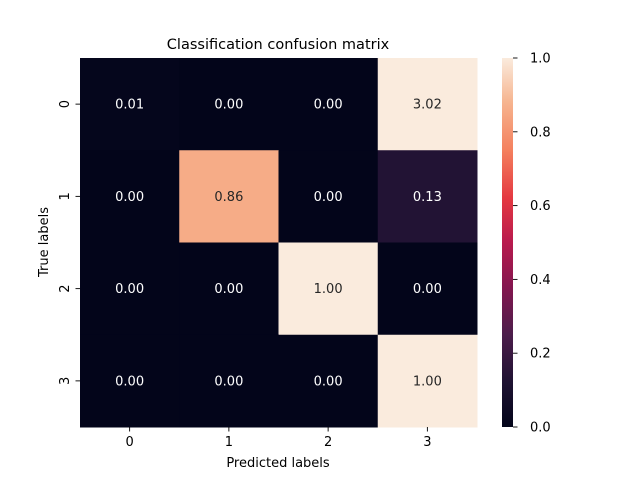  What do you see at coordinates (540, 132) in the screenshot?
I see `colorbar-tick-label-4: 0.8` at bounding box center [540, 132].